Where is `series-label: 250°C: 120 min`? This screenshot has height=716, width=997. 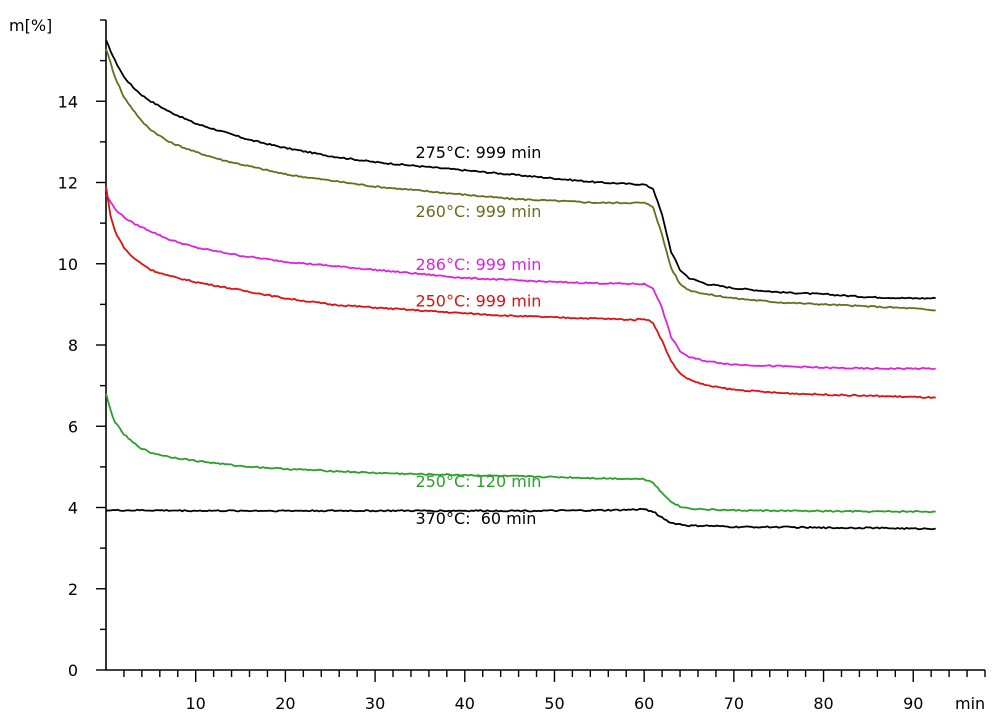 series-label: 250°C: 120 min is located at coordinates (478, 481).